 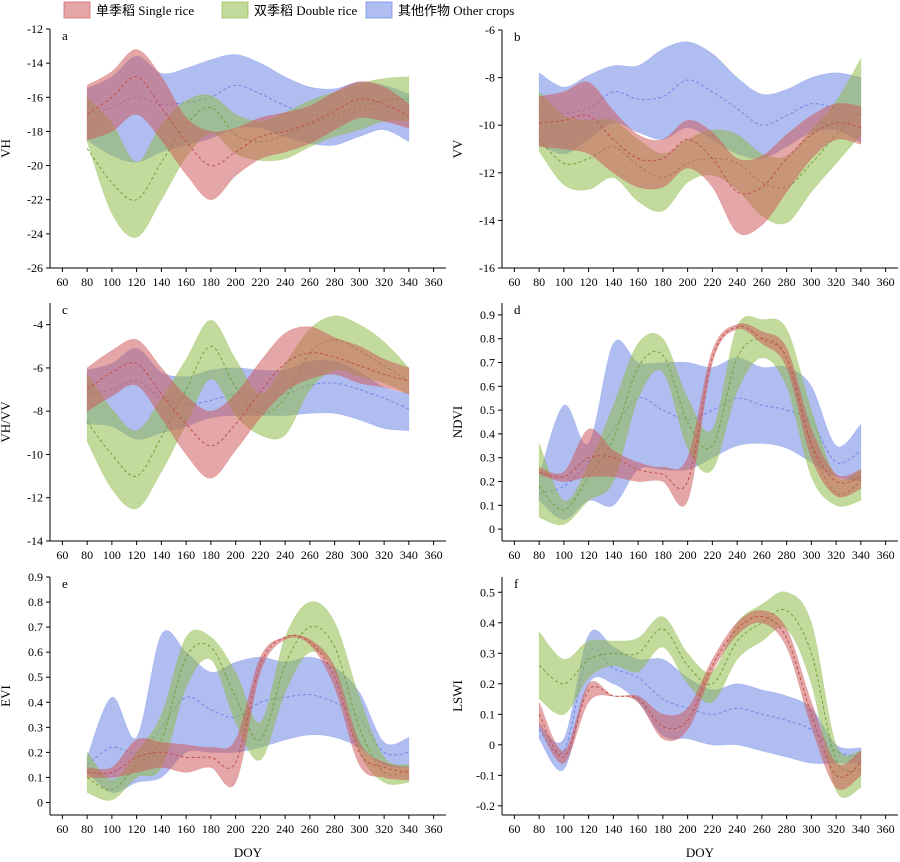 I want to click on x-tick-label: 280, so click(x=335, y=829).